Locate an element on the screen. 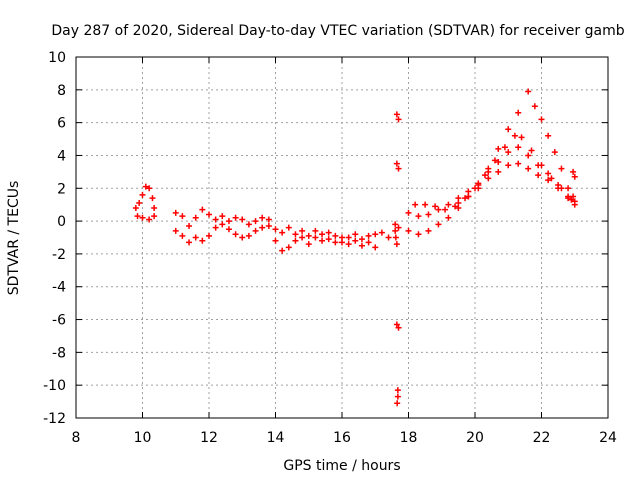 This screenshot has height=480, width=640. x-tick-label: 16 is located at coordinates (342, 438).